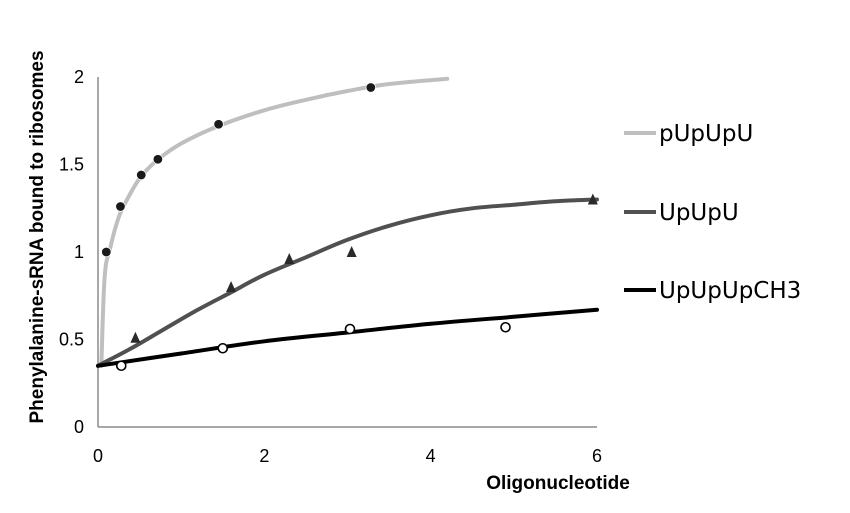 The width and height of the screenshot is (850, 513). I want to click on y-tick-label: 2, so click(79, 77).